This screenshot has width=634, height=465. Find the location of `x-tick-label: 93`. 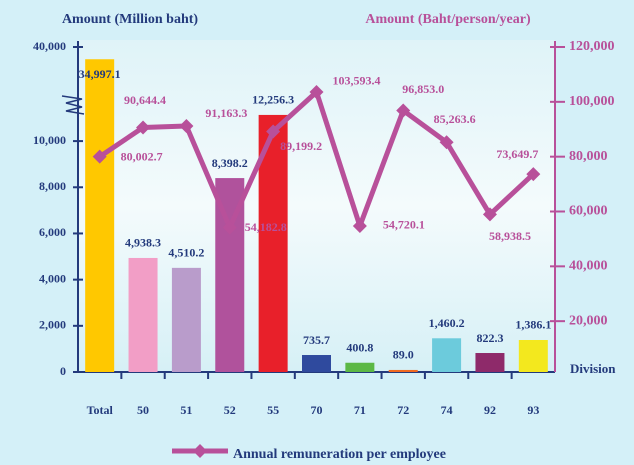

x-tick-label: 93 is located at coordinates (533, 410).